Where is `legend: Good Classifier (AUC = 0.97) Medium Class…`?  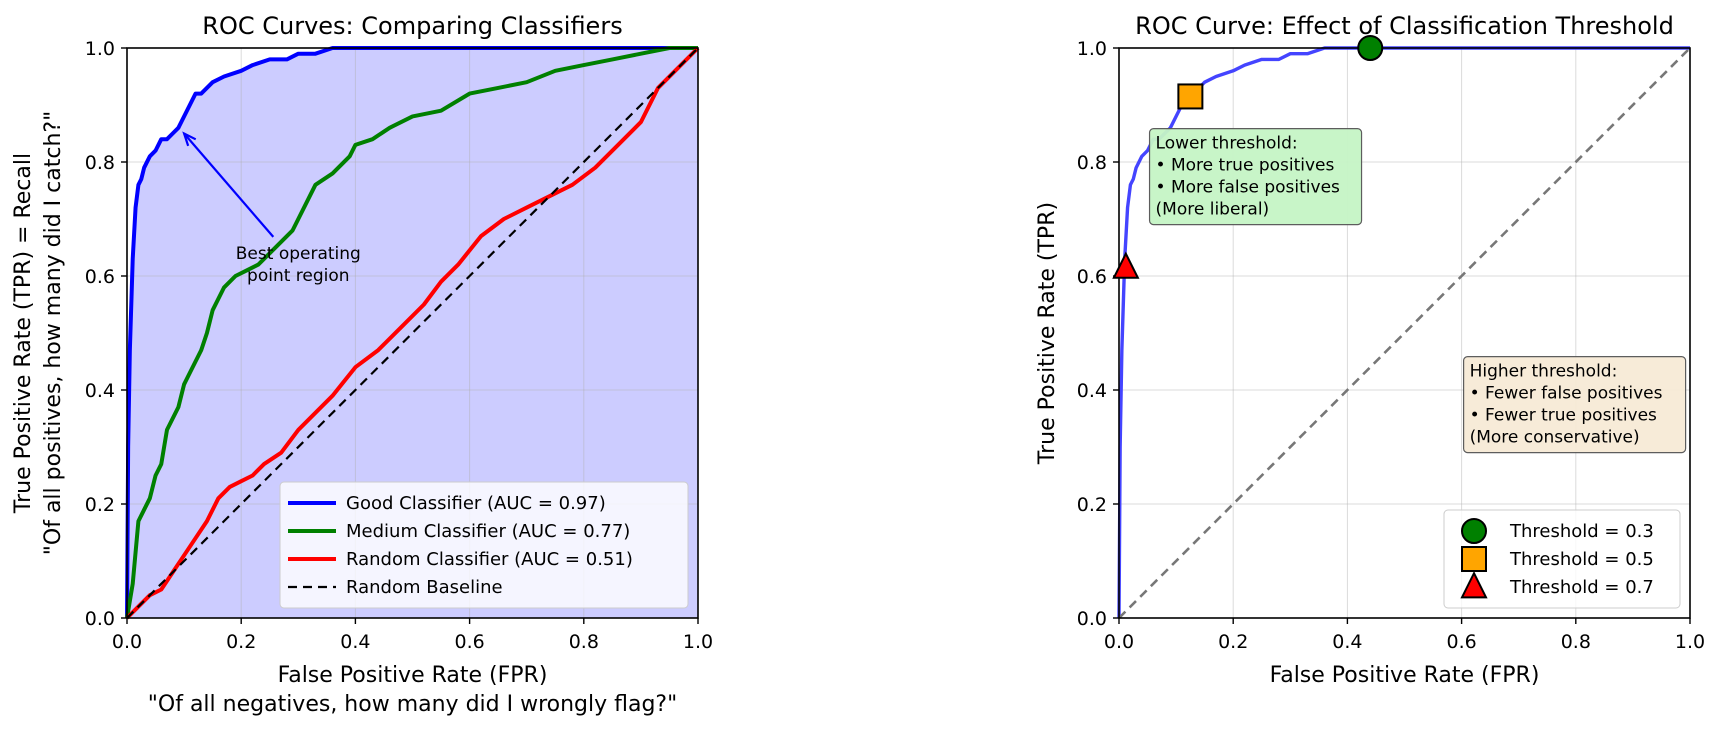
legend: Good Classifier (AUC = 0.97) Medium Class… is located at coordinates (484, 545).